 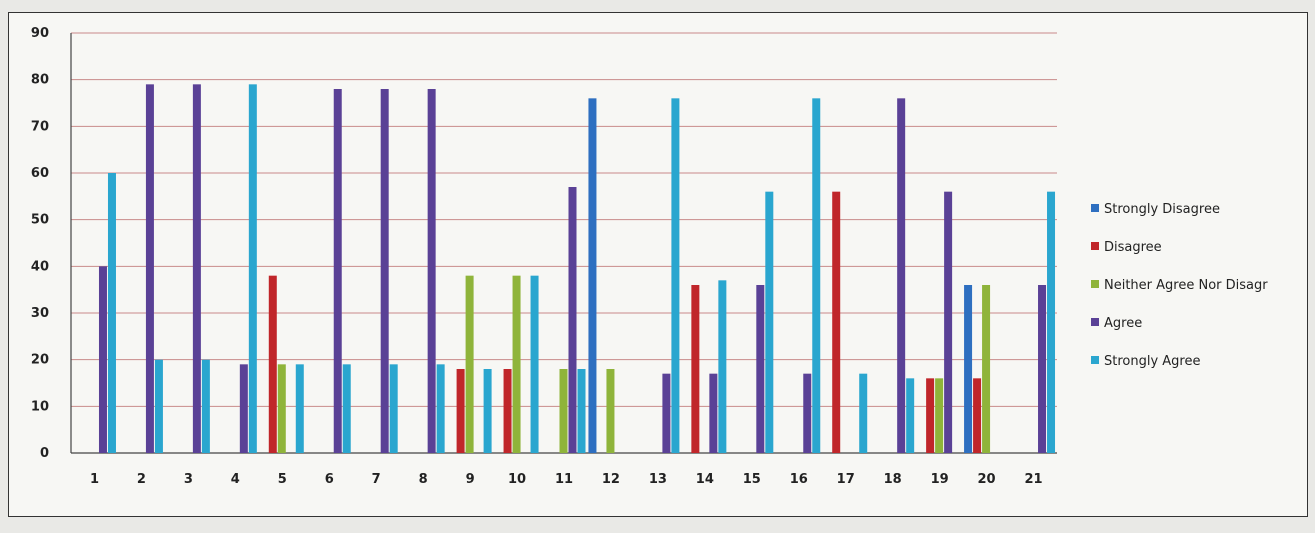 I want to click on x-tick-label: 18, so click(x=893, y=479).